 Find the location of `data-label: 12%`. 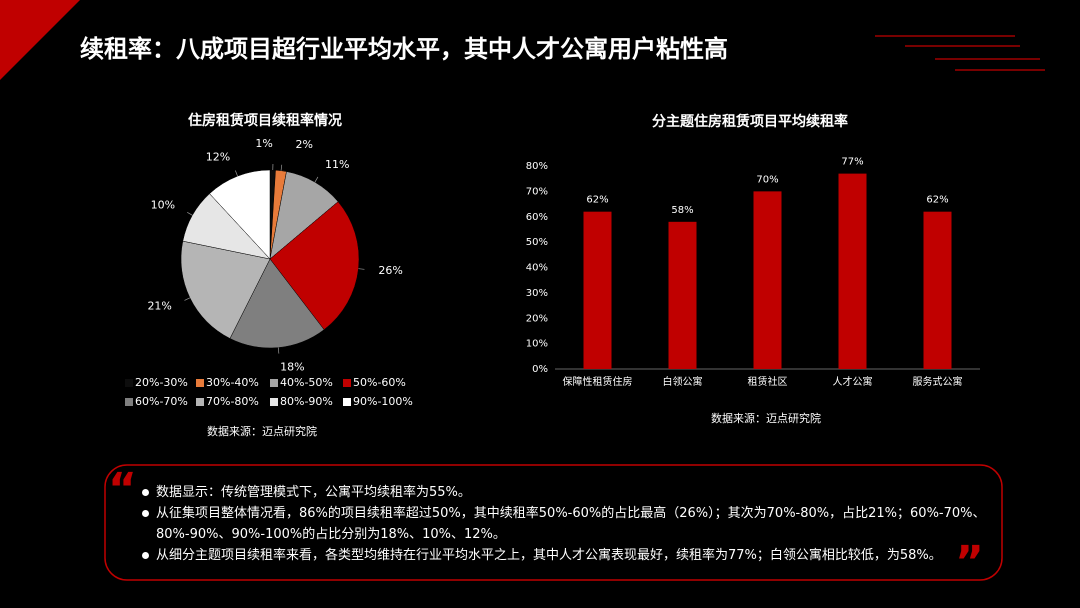

data-label: 12% is located at coordinates (218, 157).